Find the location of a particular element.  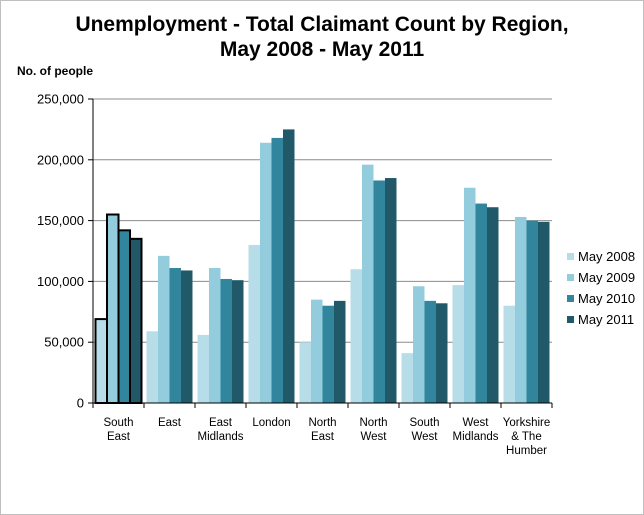

y-tick-label: 150,000 is located at coordinates (60, 220).